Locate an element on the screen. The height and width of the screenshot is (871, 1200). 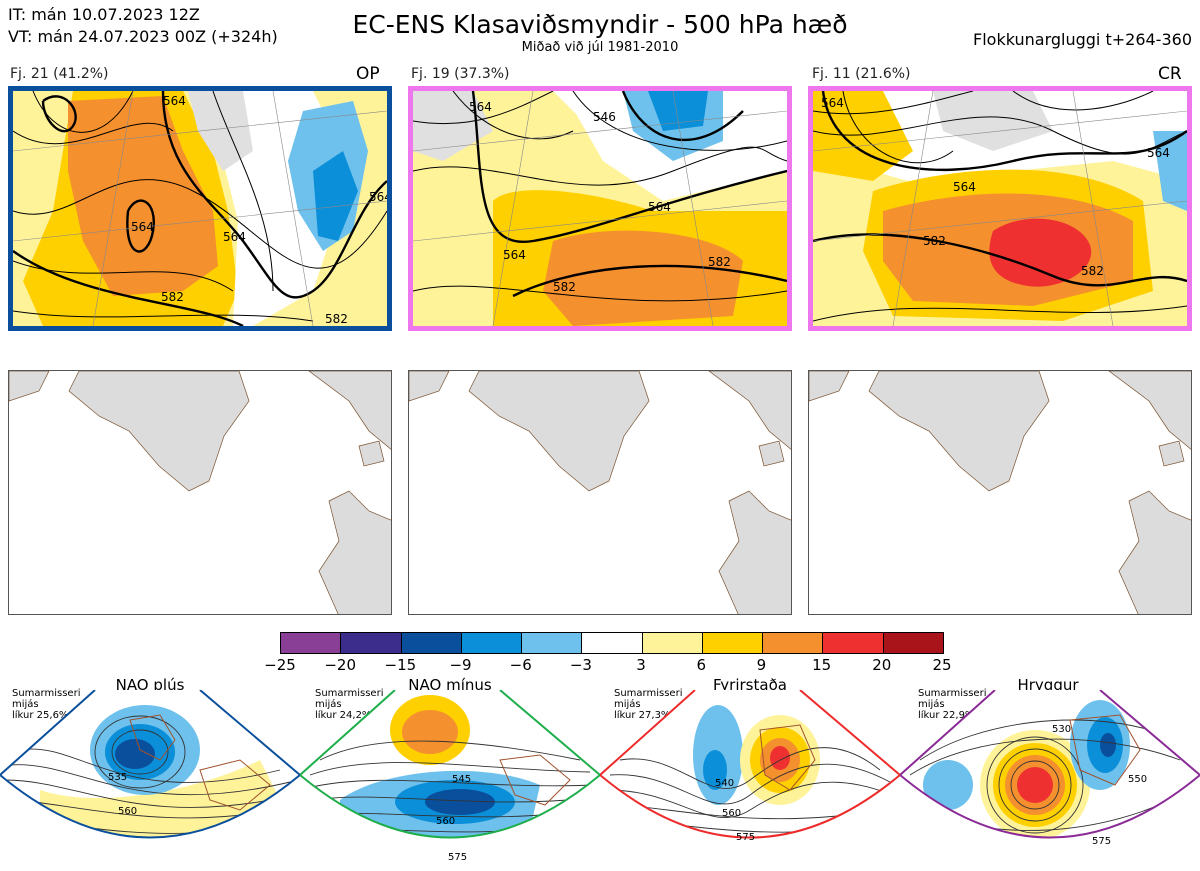
classification-window: Flokkunargluggi t+264-360 is located at coordinates (1082, 39).